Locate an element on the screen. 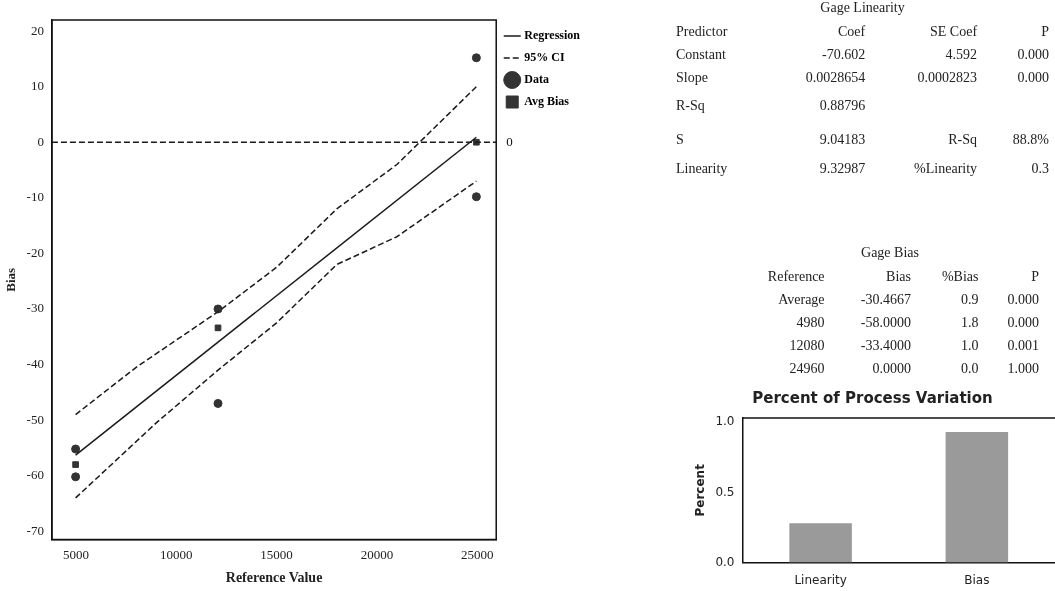 This screenshot has width=1055, height=591. text: 1.0 is located at coordinates (970, 345).